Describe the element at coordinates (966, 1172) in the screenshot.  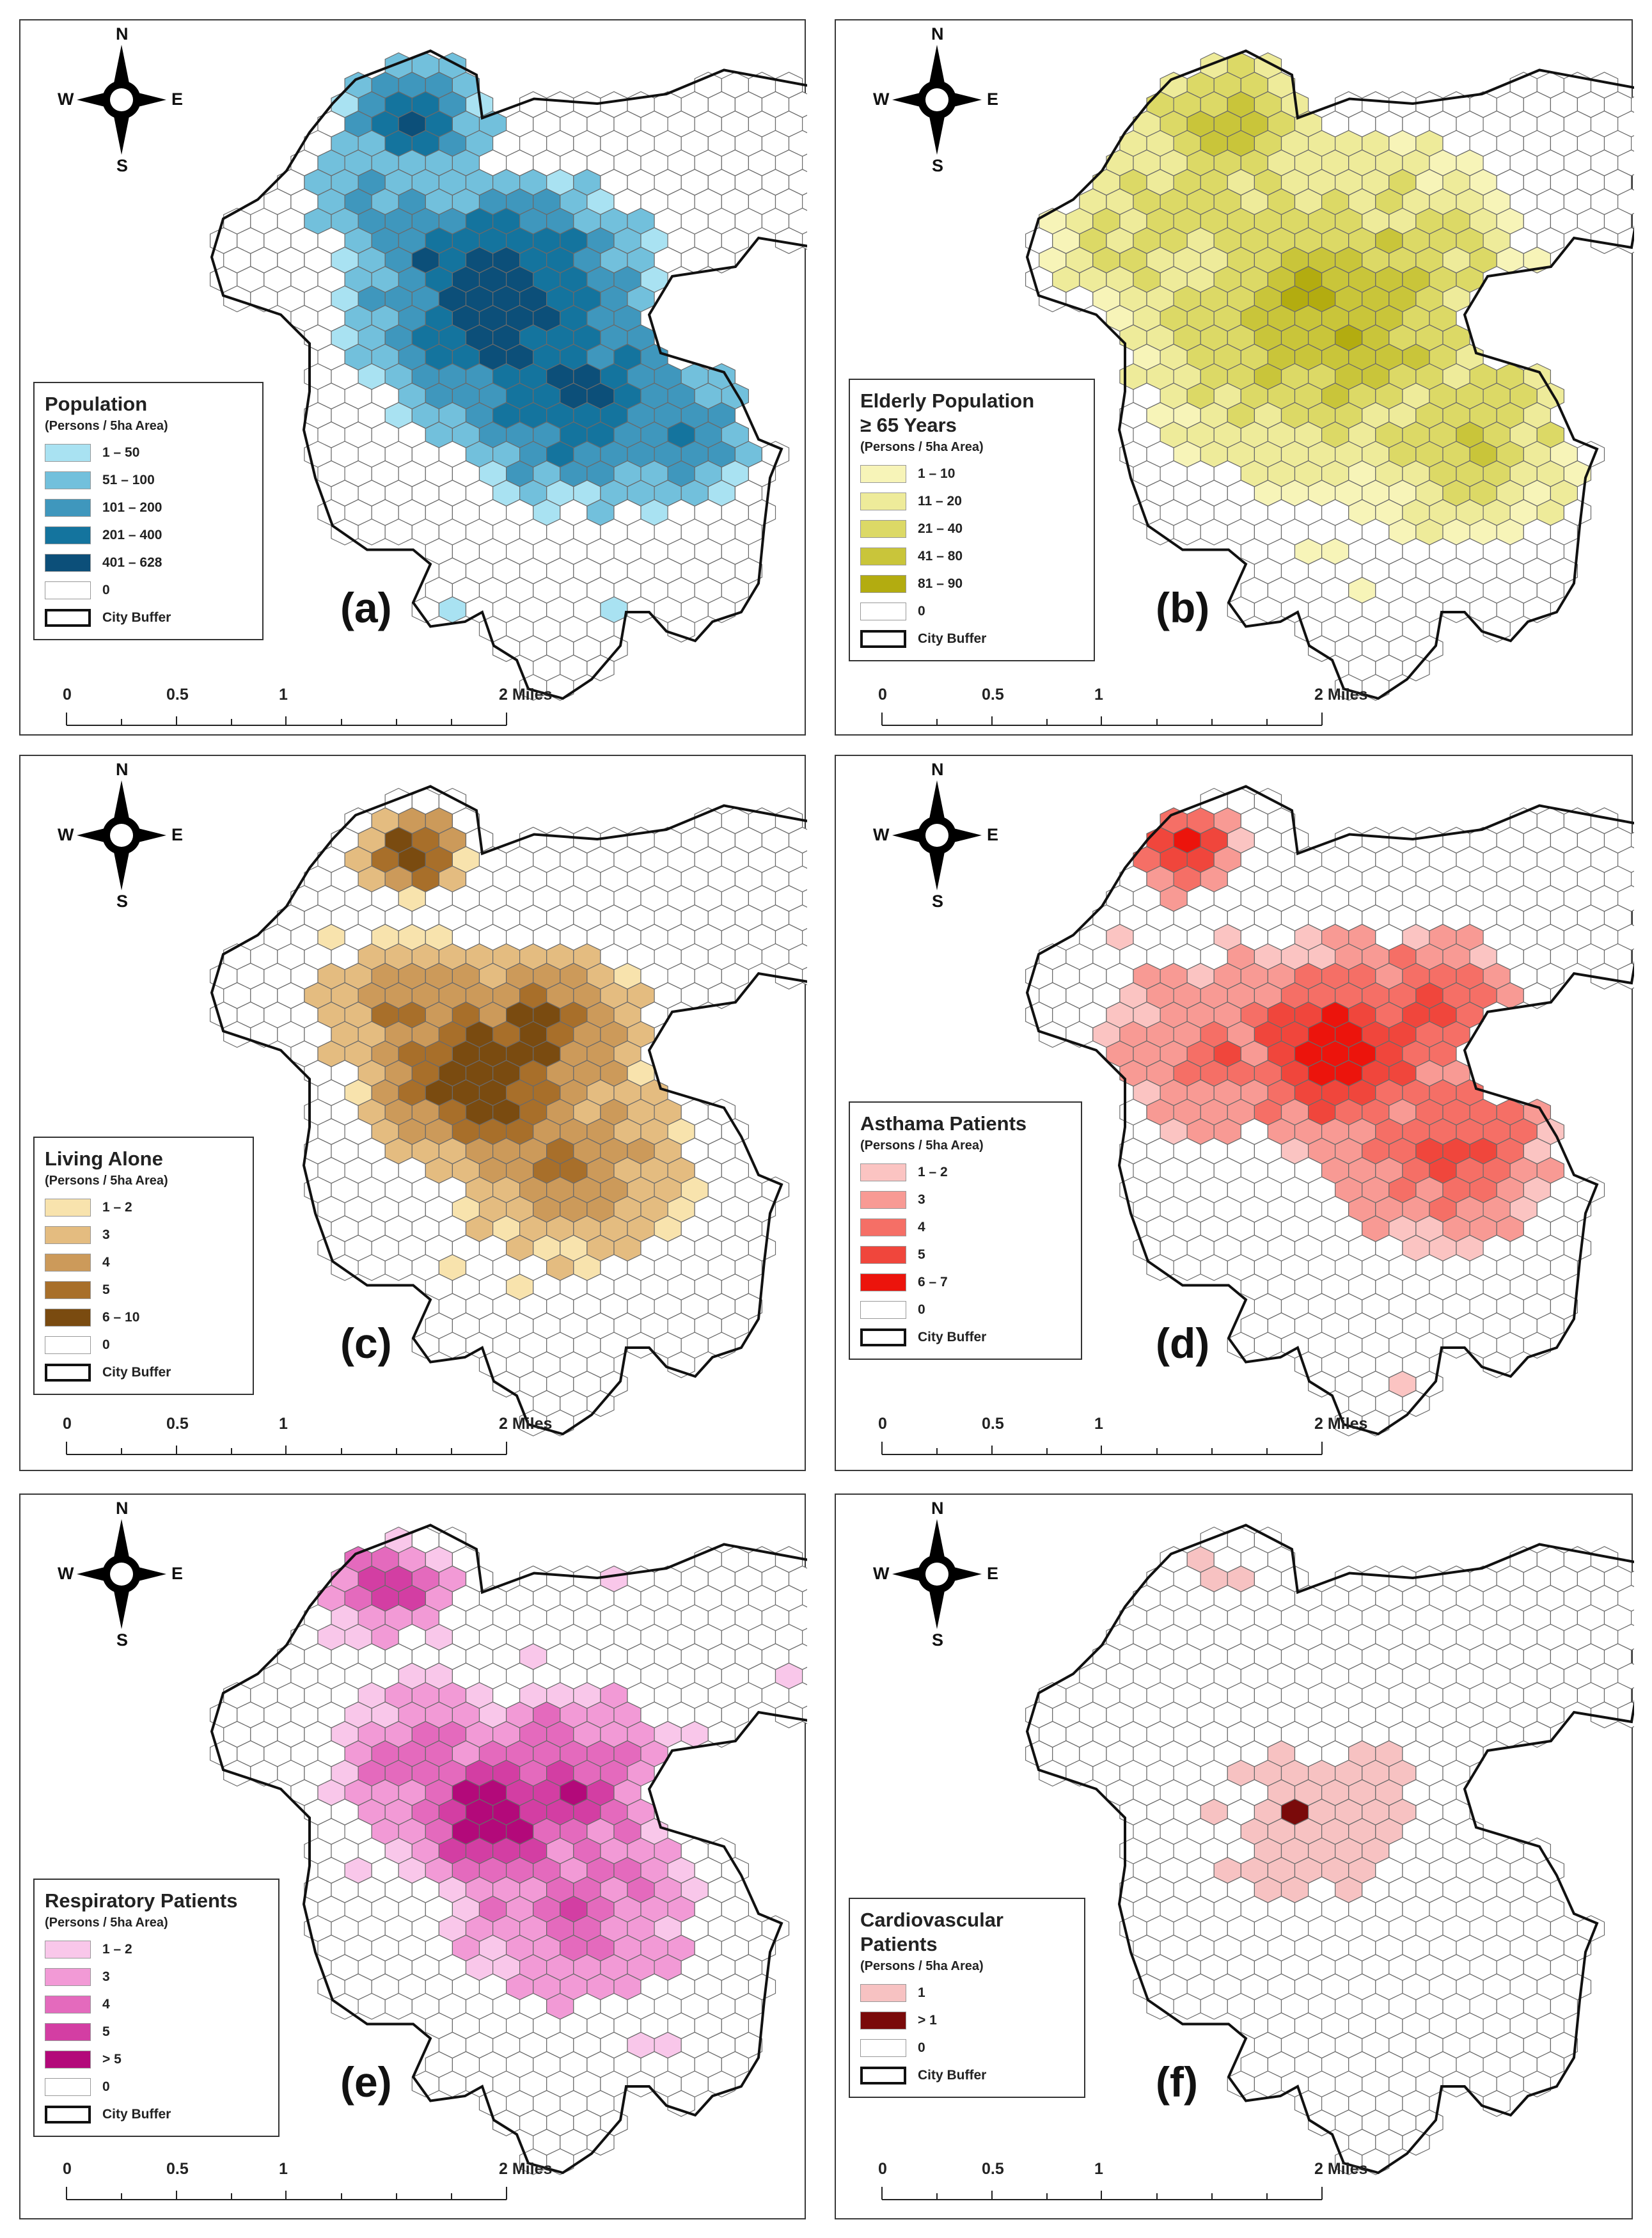
I see `legend-row: 1 – 2` at that location.